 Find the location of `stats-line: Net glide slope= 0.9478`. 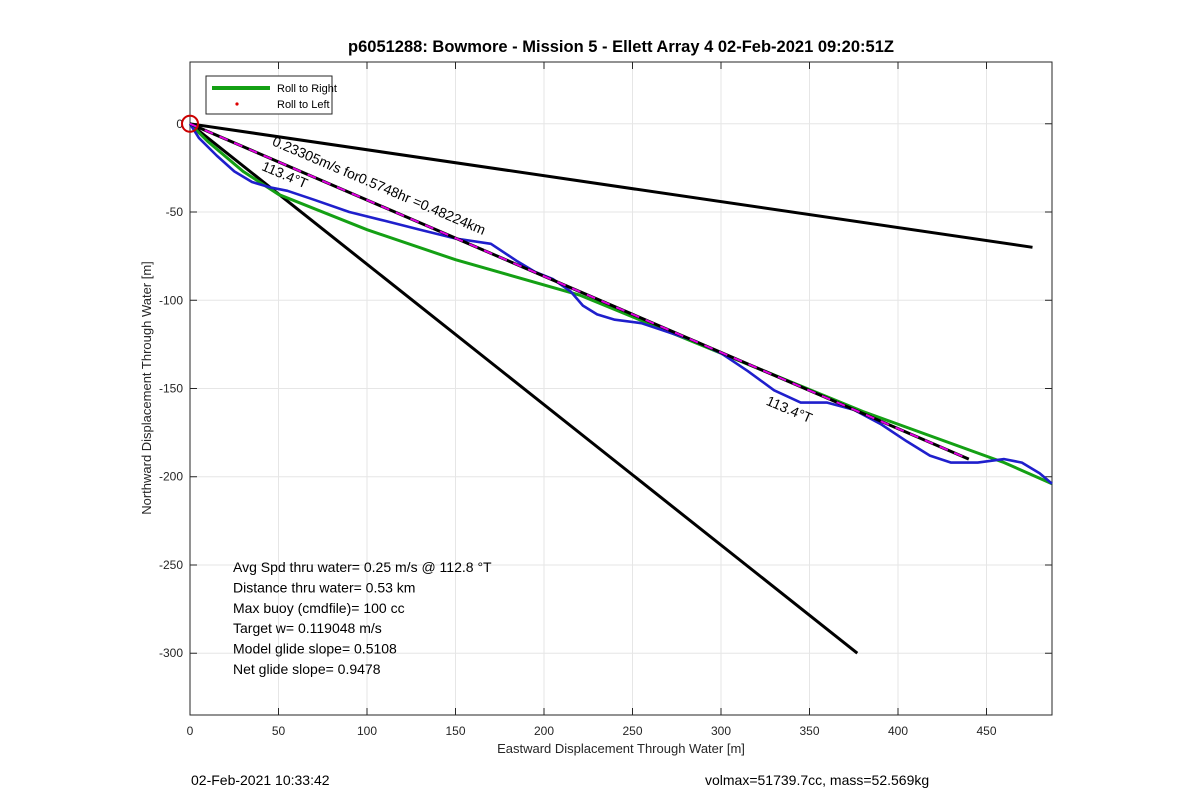

stats-line: Net glide slope= 0.9478 is located at coordinates (307, 669).